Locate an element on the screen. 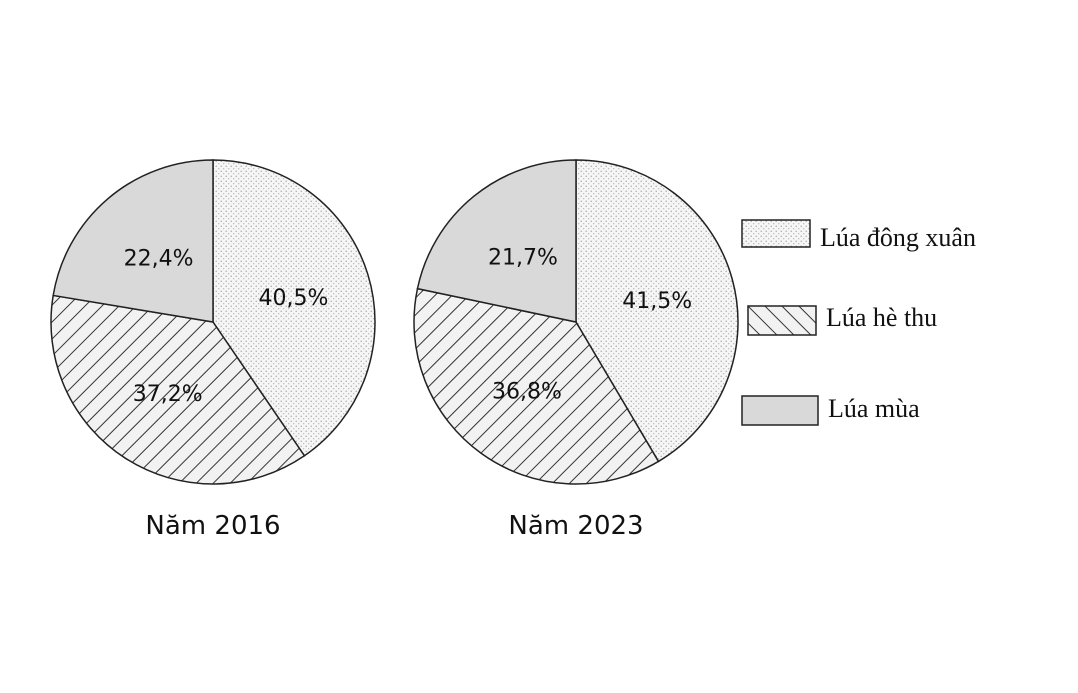 The width and height of the screenshot is (1078, 693). pie-title: Năm 2023 is located at coordinates (575, 526).